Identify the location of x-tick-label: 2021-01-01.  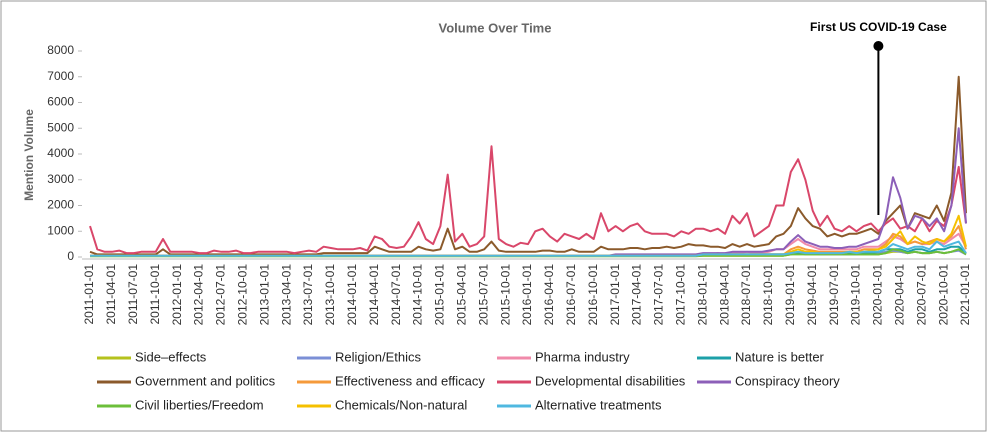
(965, 295).